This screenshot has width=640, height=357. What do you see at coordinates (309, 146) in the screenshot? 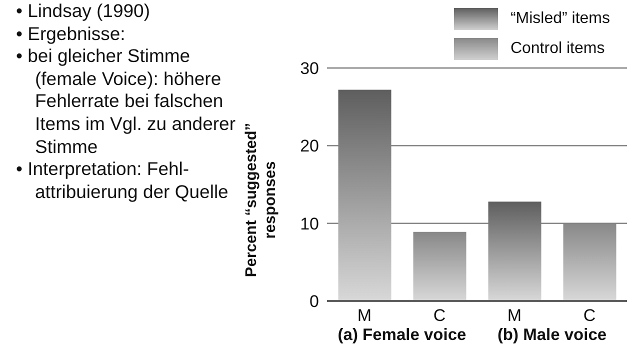
I see `y-tick-label: 20` at bounding box center [309, 146].